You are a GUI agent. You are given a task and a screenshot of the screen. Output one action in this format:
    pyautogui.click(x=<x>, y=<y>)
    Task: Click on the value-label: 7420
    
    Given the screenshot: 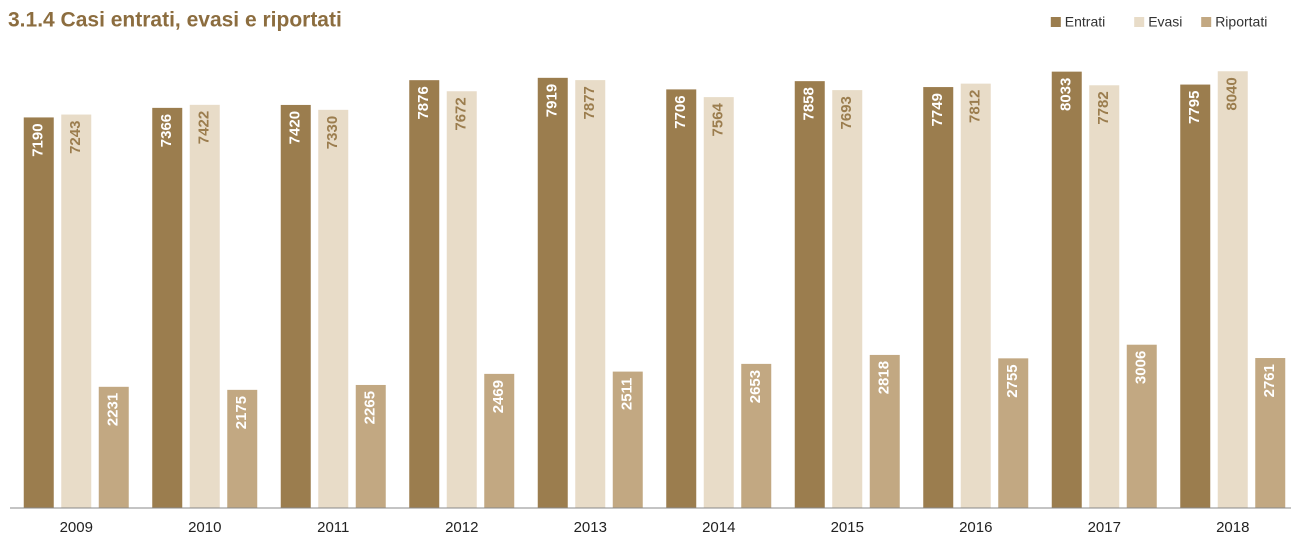 What is the action you would take?
    pyautogui.click(x=295, y=127)
    